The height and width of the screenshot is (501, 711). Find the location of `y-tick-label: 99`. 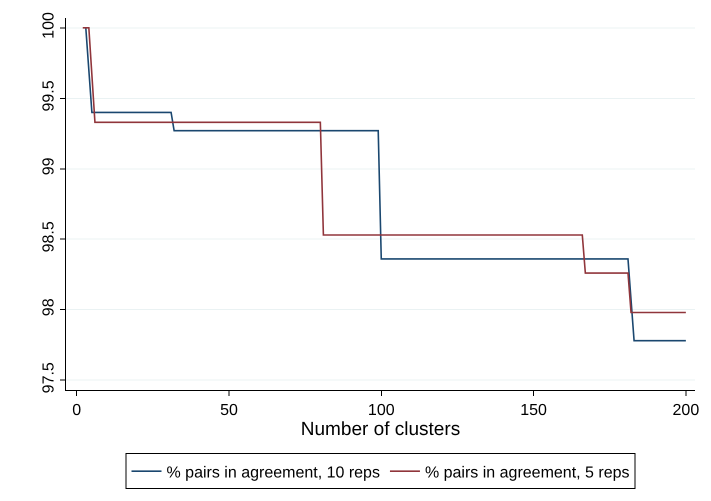

y-tick-label: 99 is located at coordinates (49, 166).